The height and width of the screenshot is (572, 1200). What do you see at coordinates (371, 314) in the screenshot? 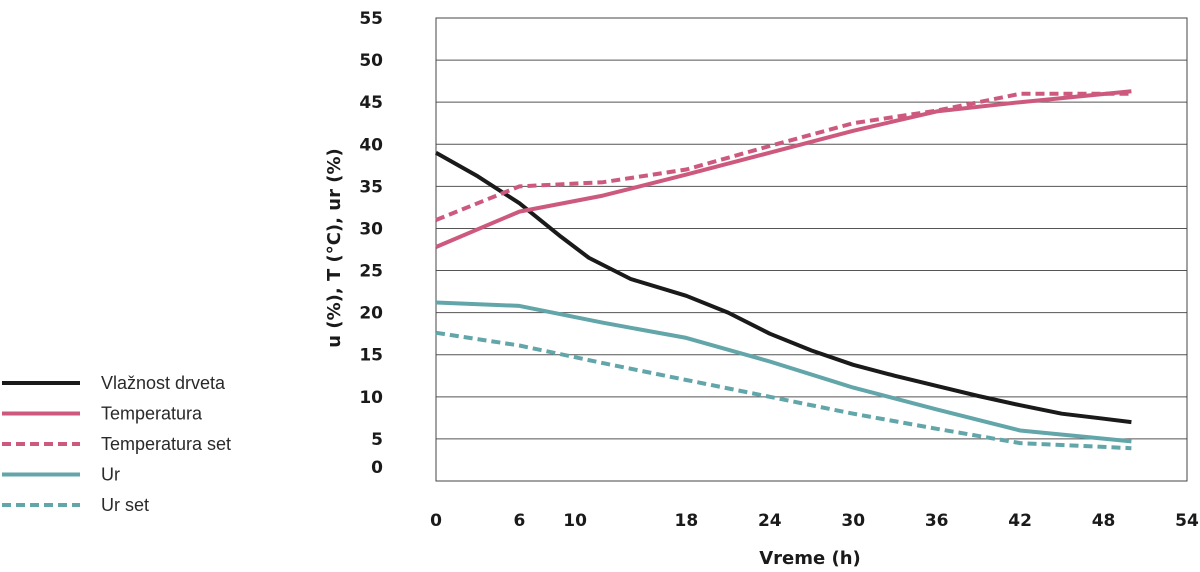
I see `y-tick-label-20: 20` at bounding box center [371, 314].